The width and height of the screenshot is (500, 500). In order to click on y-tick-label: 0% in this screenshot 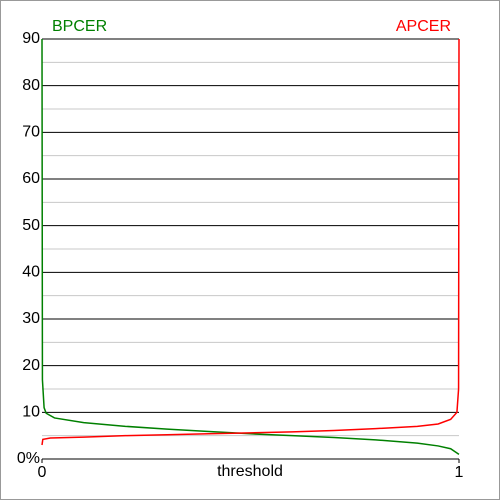, I will do `click(28, 458)`.